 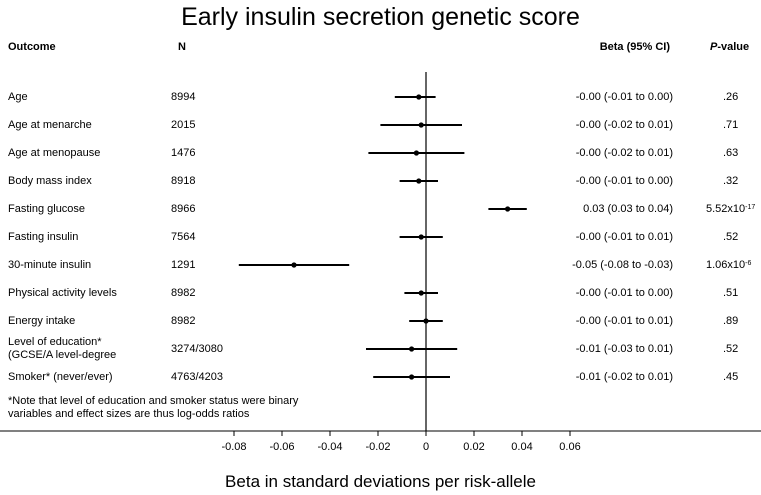 What do you see at coordinates (183, 97) in the screenshot?
I see `row-n: 8994` at bounding box center [183, 97].